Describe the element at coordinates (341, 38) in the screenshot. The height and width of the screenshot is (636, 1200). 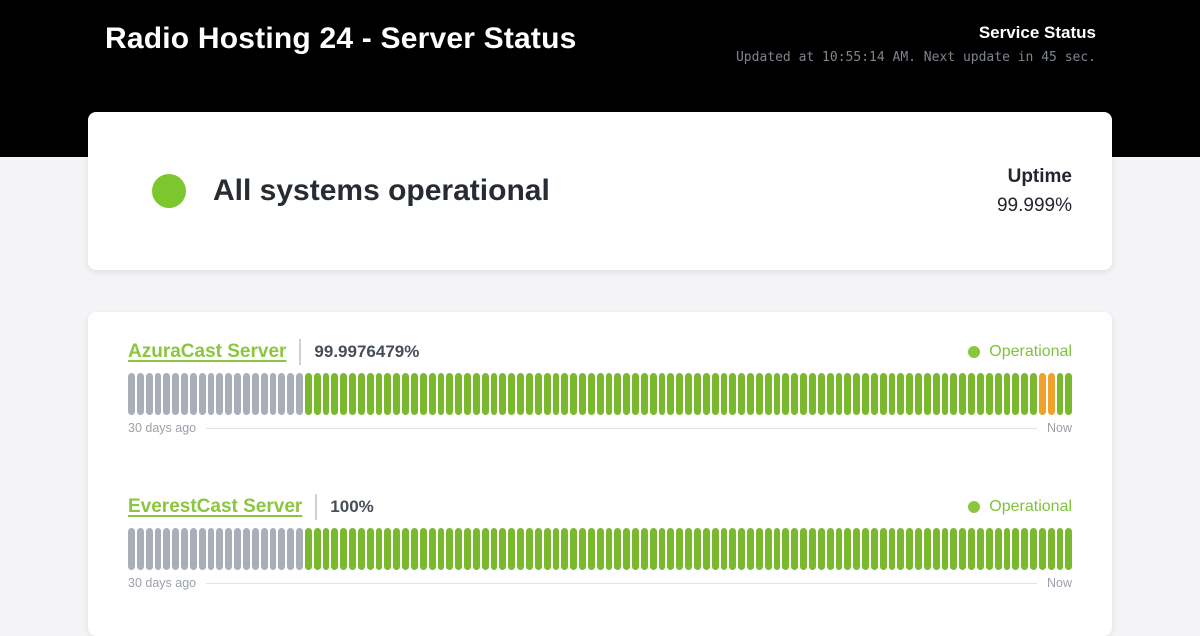
I see `page-title: Radio Hosting 24 - Server Status` at that location.